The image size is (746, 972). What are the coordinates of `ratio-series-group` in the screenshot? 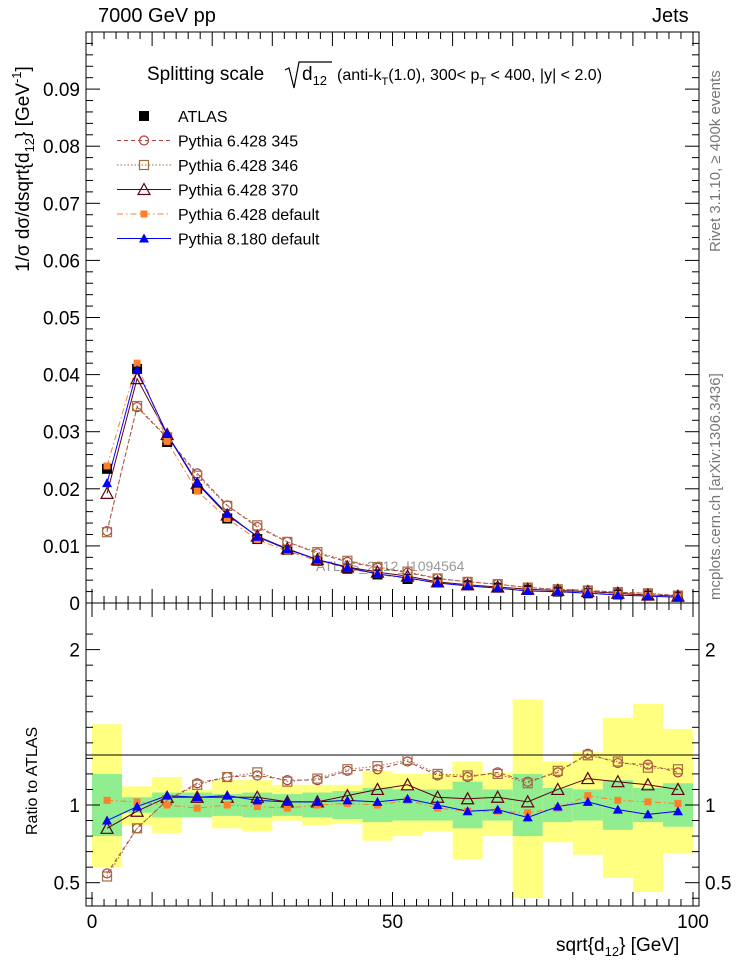 It's located at (392, 815).